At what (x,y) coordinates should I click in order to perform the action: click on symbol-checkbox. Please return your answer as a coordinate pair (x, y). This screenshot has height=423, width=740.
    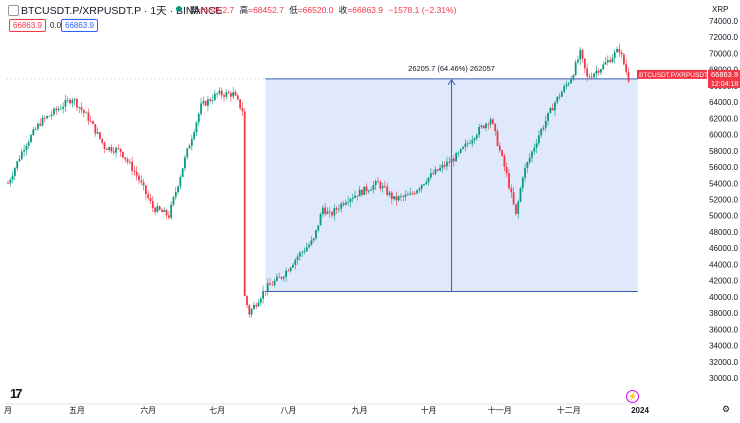
    Looking at the image, I should click on (13, 10).